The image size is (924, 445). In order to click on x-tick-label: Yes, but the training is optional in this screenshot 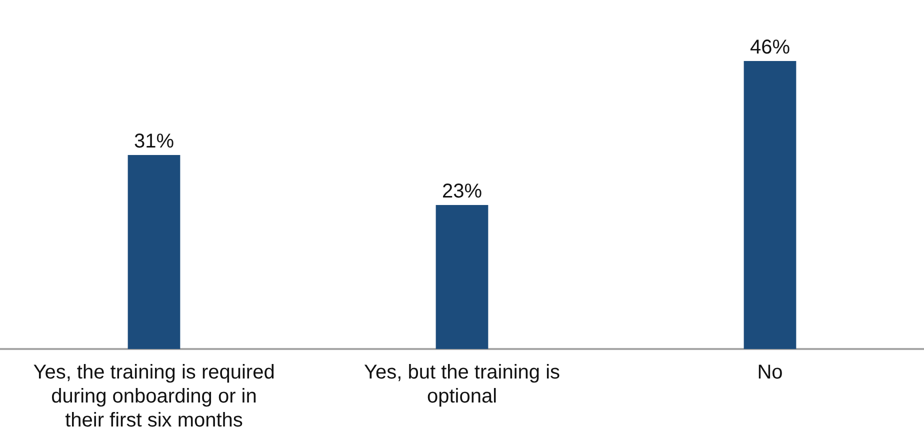, I will do `click(462, 385)`.